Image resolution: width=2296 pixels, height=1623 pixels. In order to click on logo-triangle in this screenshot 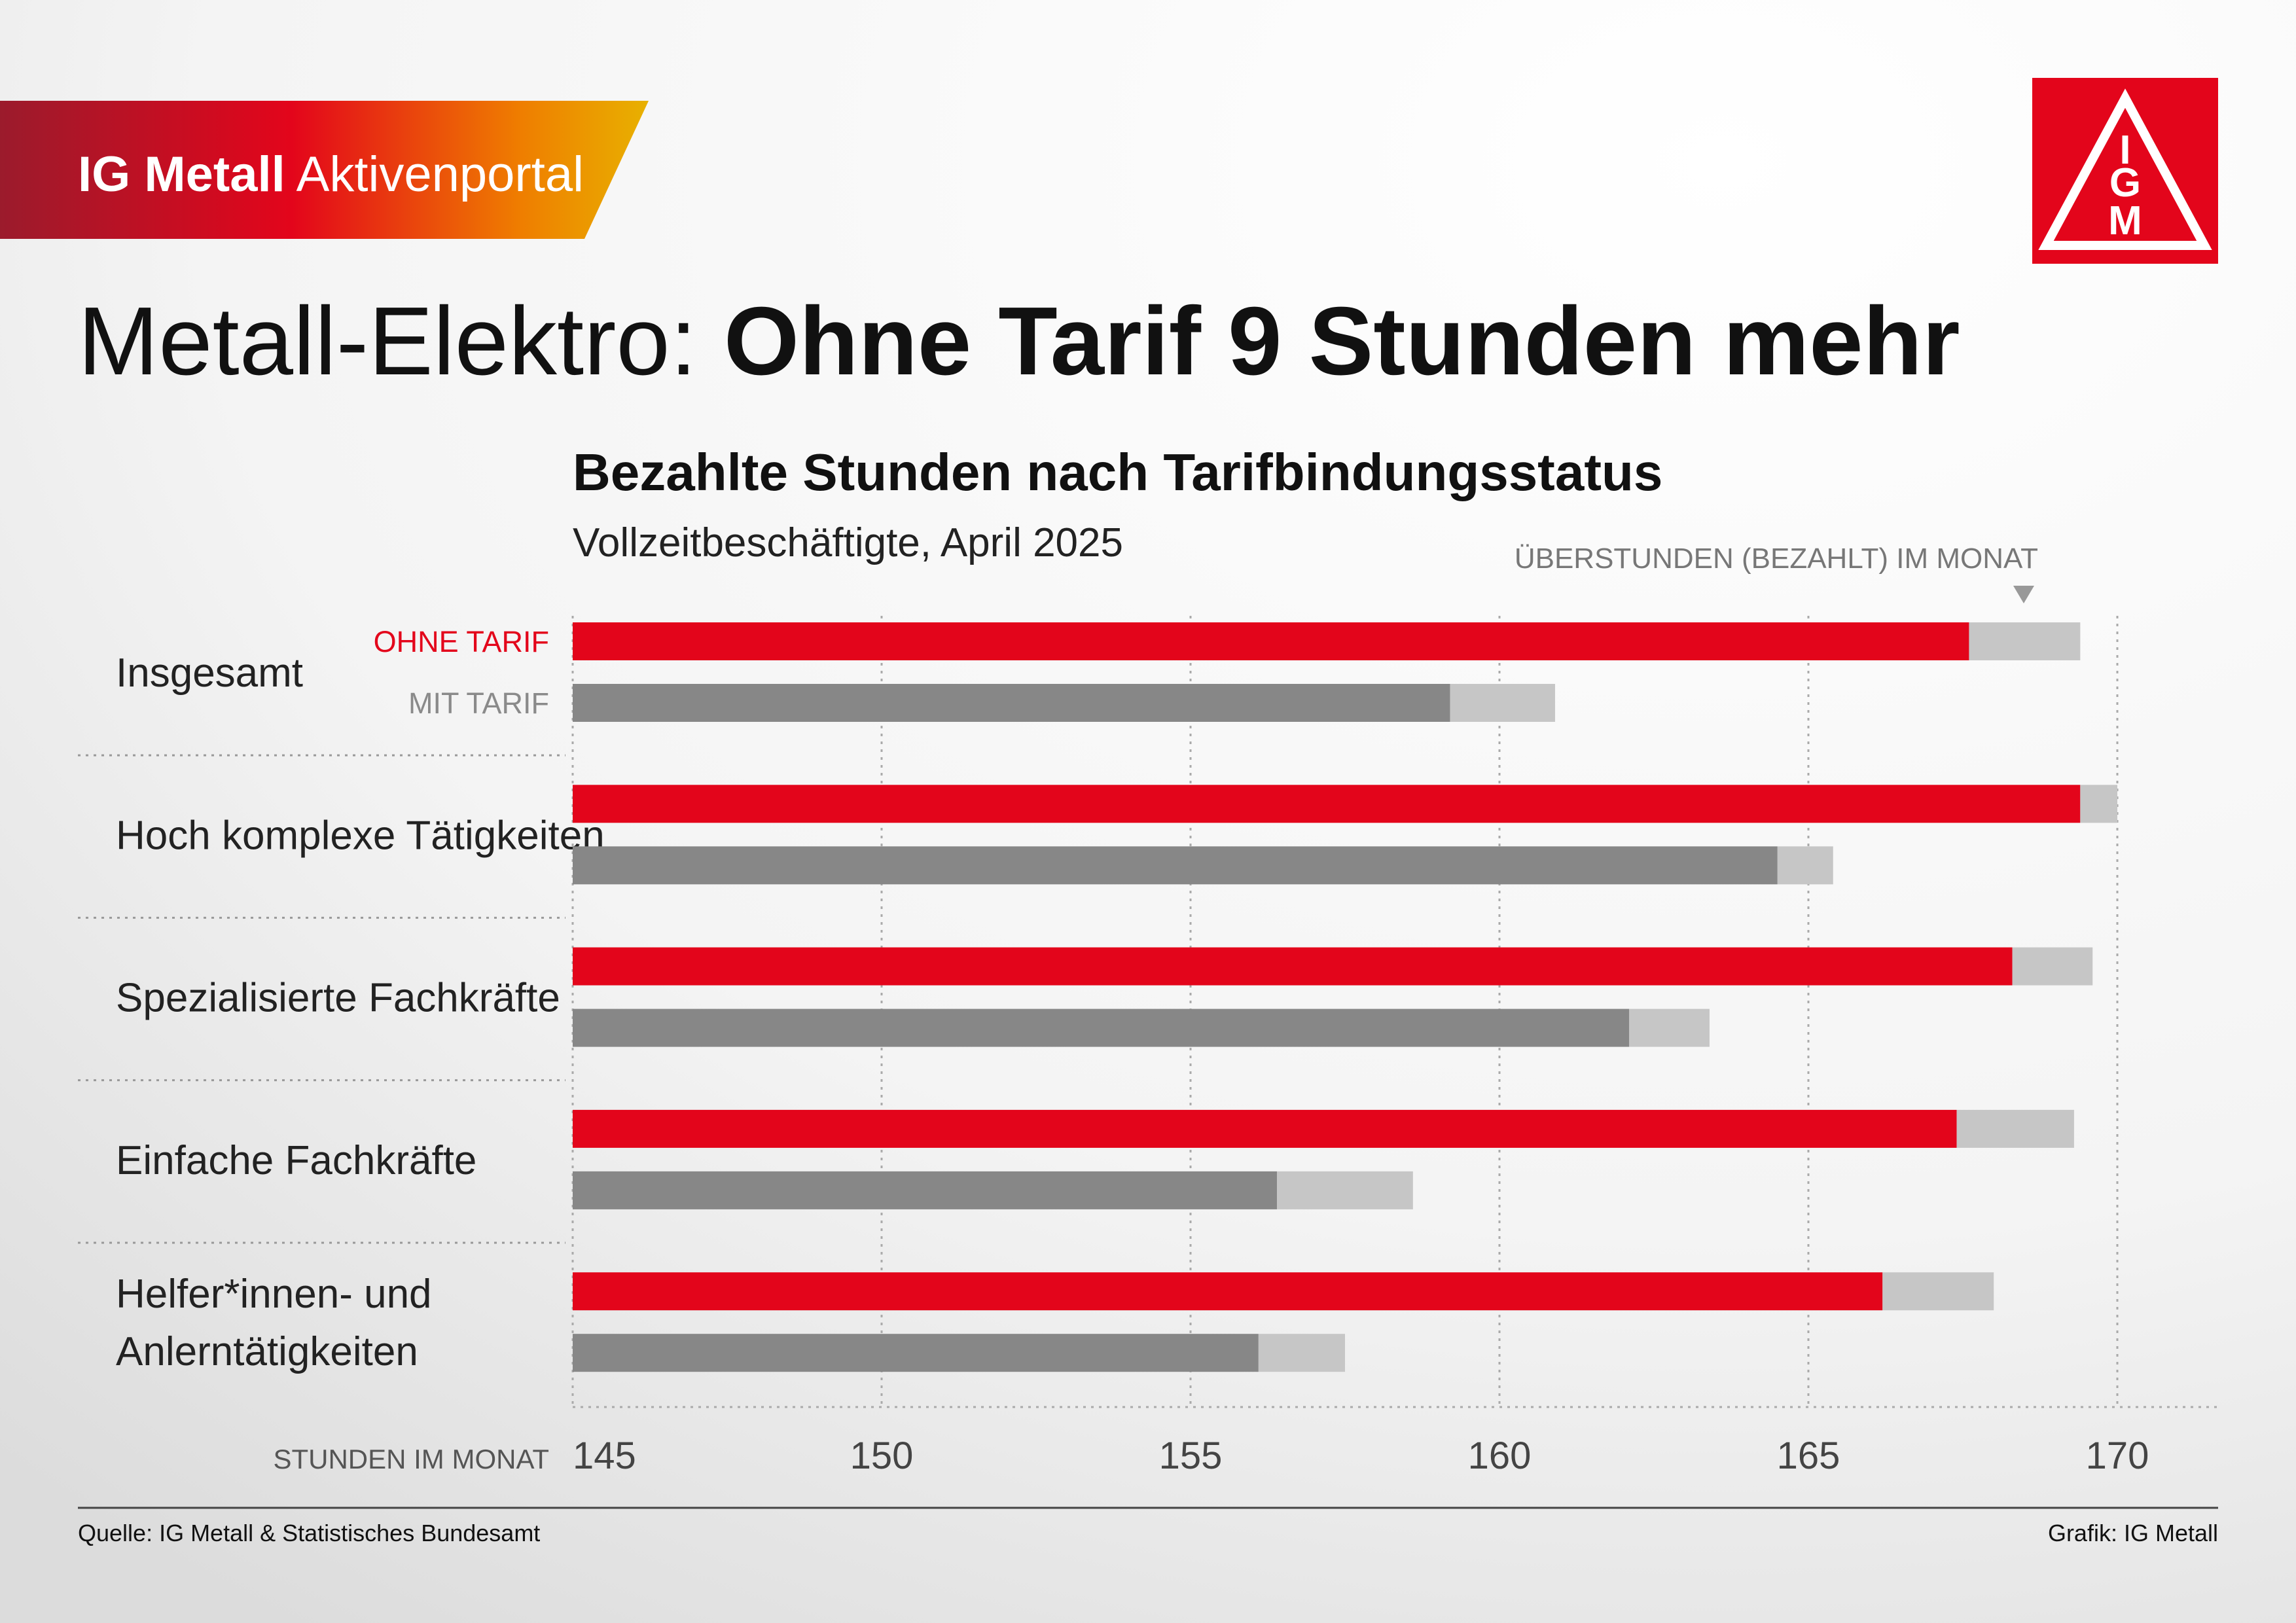, I will do `click(2125, 169)`.